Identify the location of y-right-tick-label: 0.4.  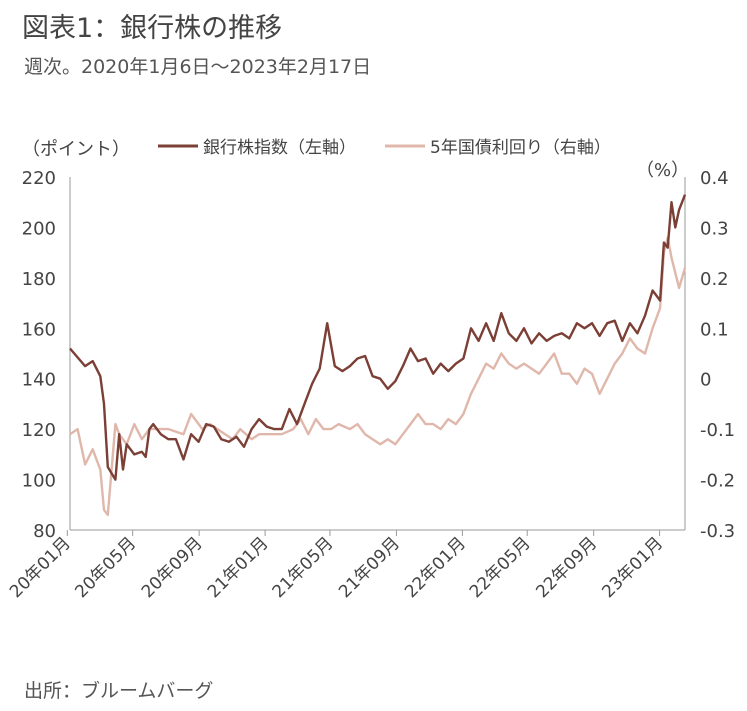
(714, 178).